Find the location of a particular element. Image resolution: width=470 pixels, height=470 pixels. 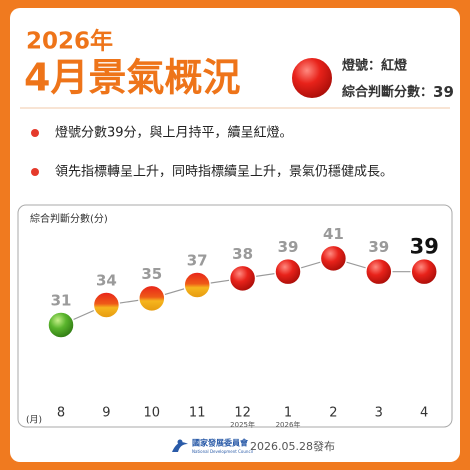

x-tick-label: 10 is located at coordinates (152, 413).